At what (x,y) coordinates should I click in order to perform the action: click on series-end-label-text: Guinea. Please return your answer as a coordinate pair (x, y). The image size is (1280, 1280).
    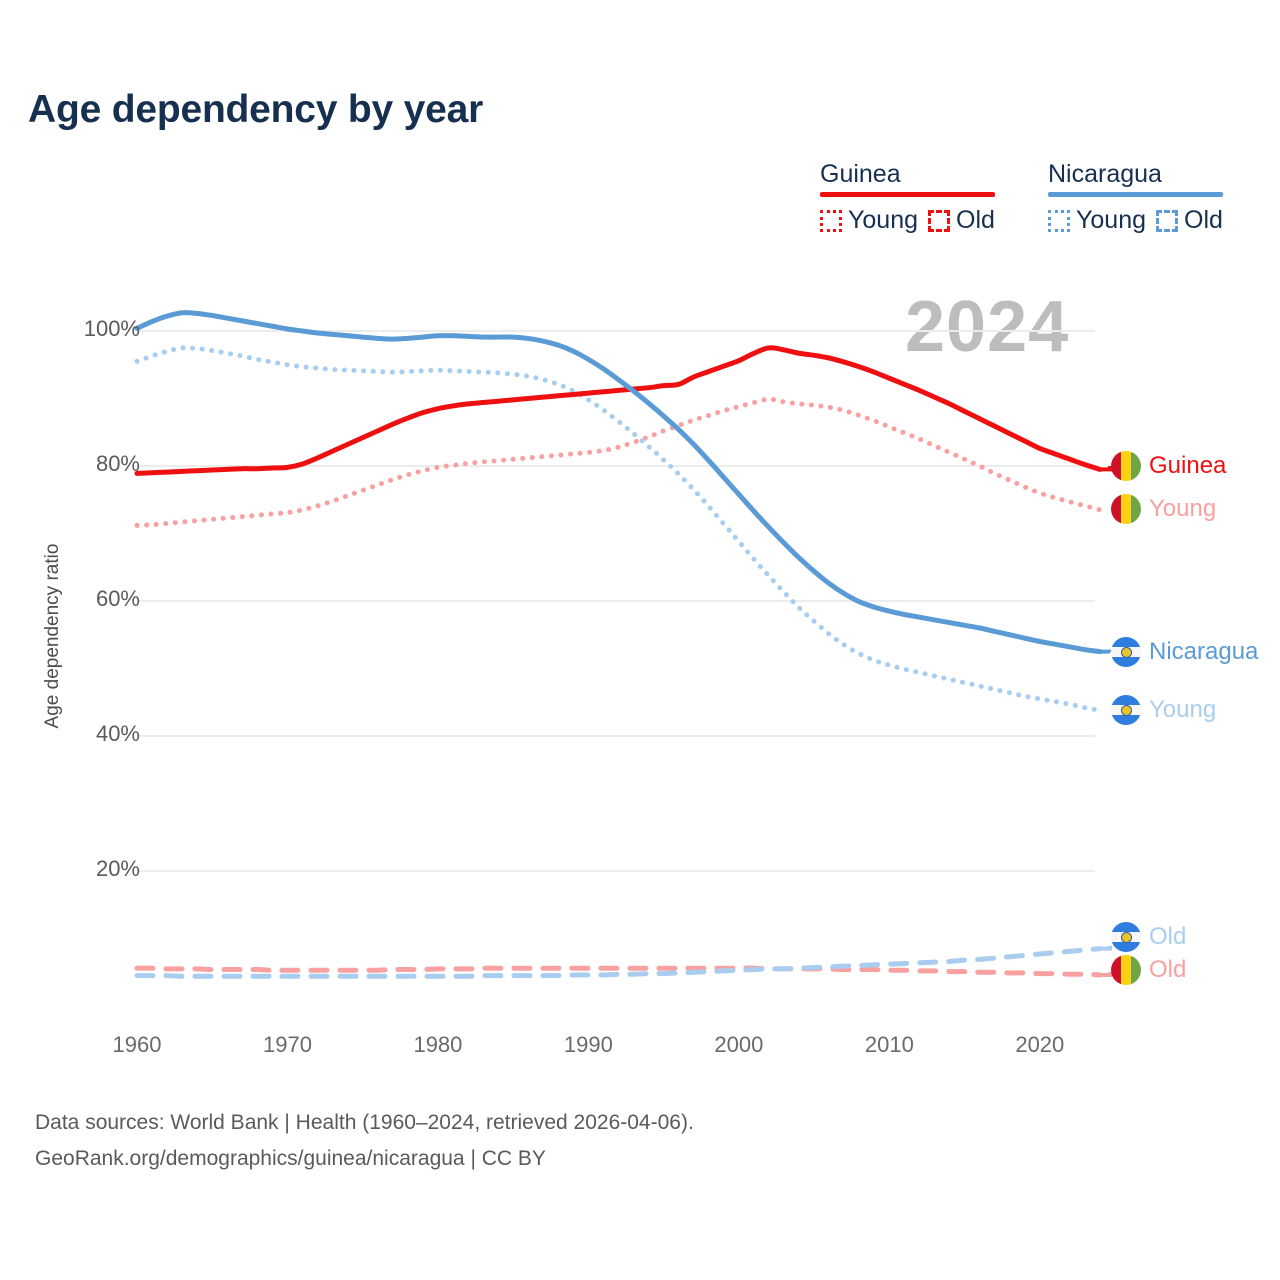
    Looking at the image, I should click on (1188, 465).